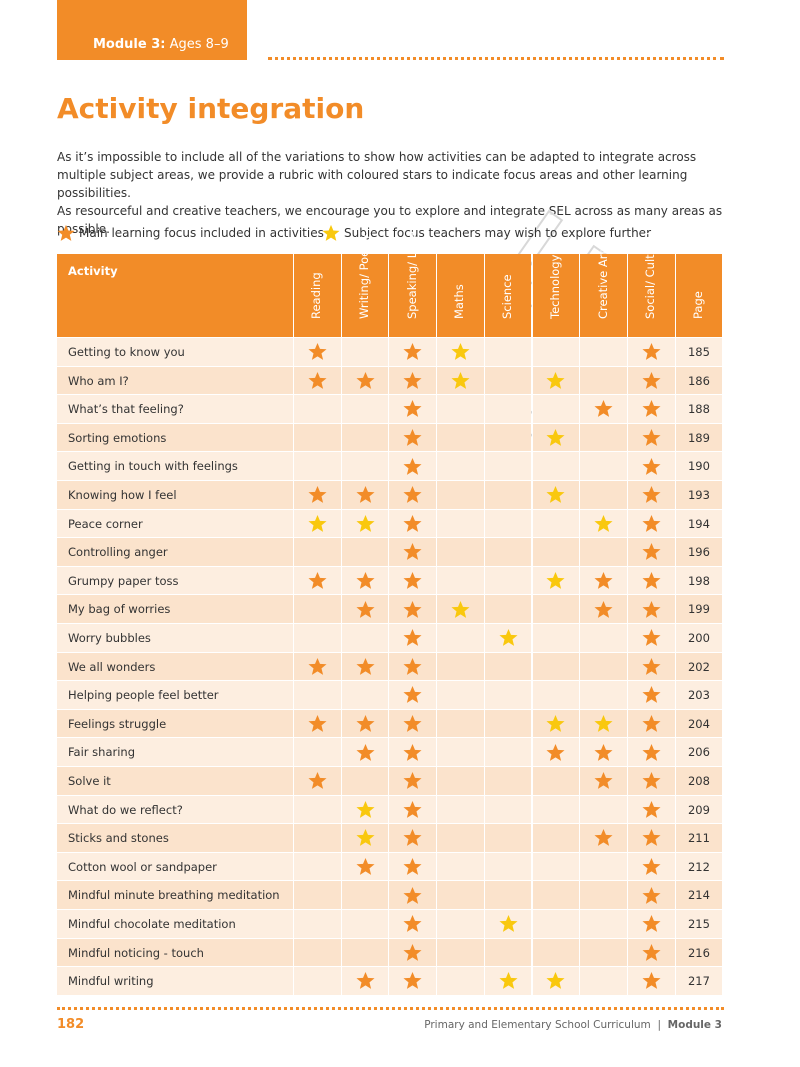  What do you see at coordinates (175, 580) in the screenshot?
I see `activity-cell: Grumpy paper toss` at bounding box center [175, 580].